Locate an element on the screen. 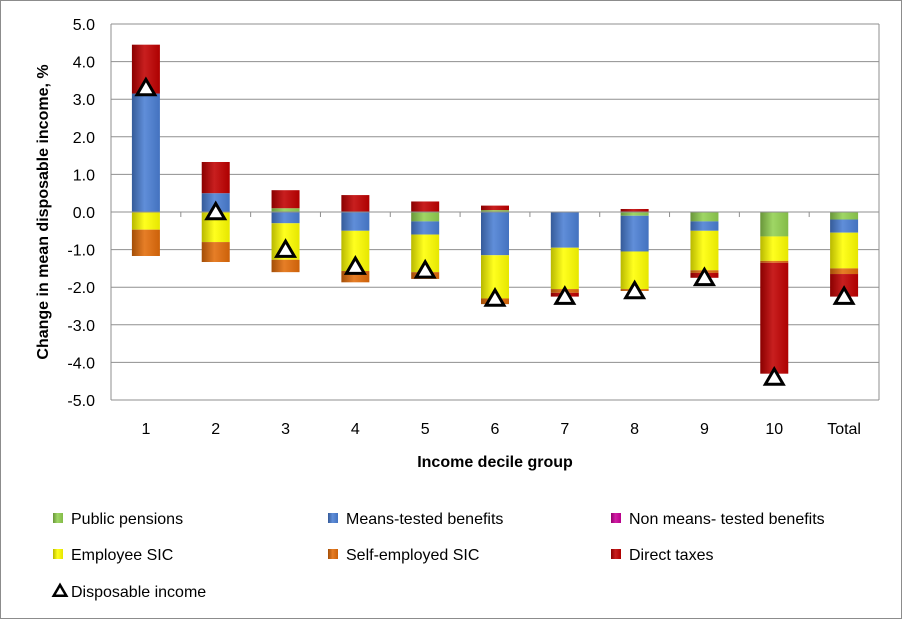 Image resolution: width=902 pixels, height=623 pixels. legend-swatch-public_pensions is located at coordinates (58, 518).